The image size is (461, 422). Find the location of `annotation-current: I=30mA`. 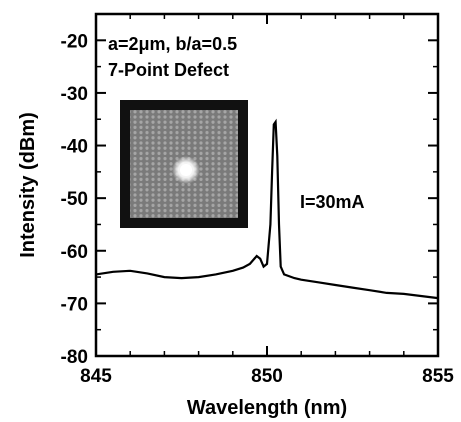

annotation-current: I=30mA is located at coordinates (332, 202).